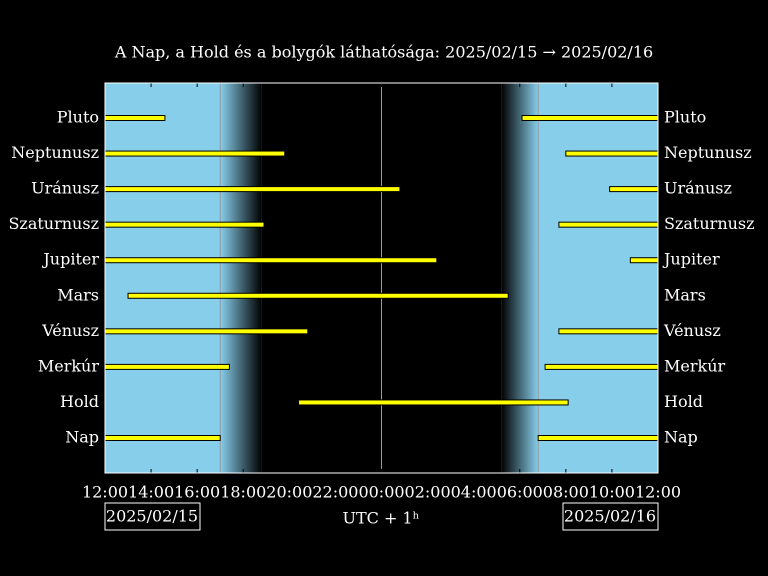  Describe the element at coordinates (381, 492) in the screenshot. I see `x-tick-label: 00:00` at that location.